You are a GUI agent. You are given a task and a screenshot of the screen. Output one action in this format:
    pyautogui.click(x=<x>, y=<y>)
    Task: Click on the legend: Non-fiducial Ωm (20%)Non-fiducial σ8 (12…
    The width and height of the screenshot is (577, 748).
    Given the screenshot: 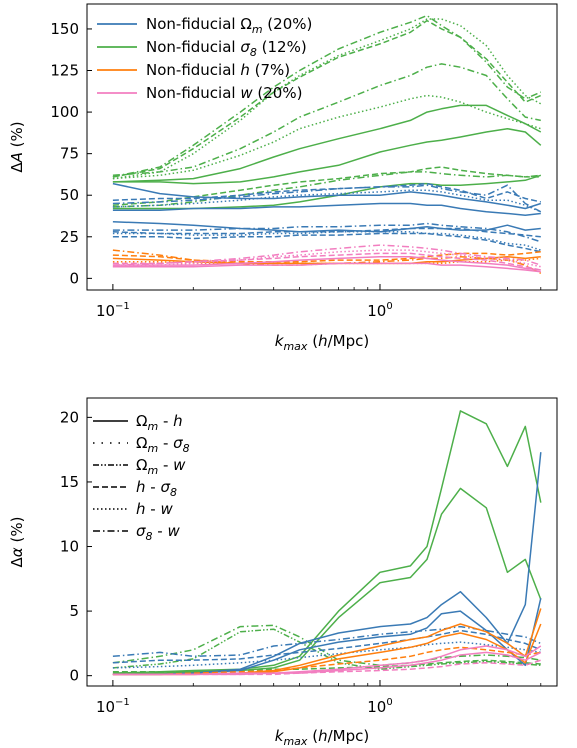 What is the action you would take?
    pyautogui.click(x=204, y=58)
    